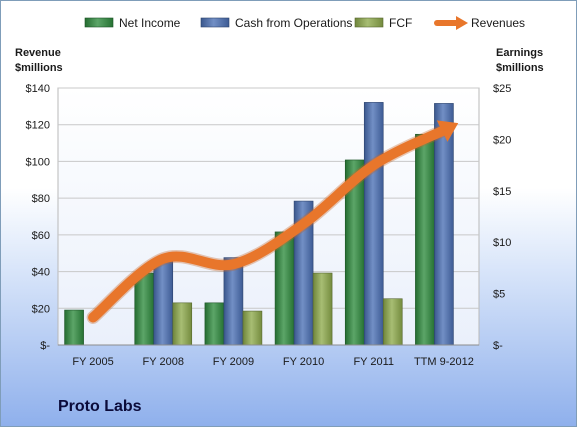 The height and width of the screenshot is (428, 577). I want to click on category-label: TTM 9-2012, so click(444, 362).